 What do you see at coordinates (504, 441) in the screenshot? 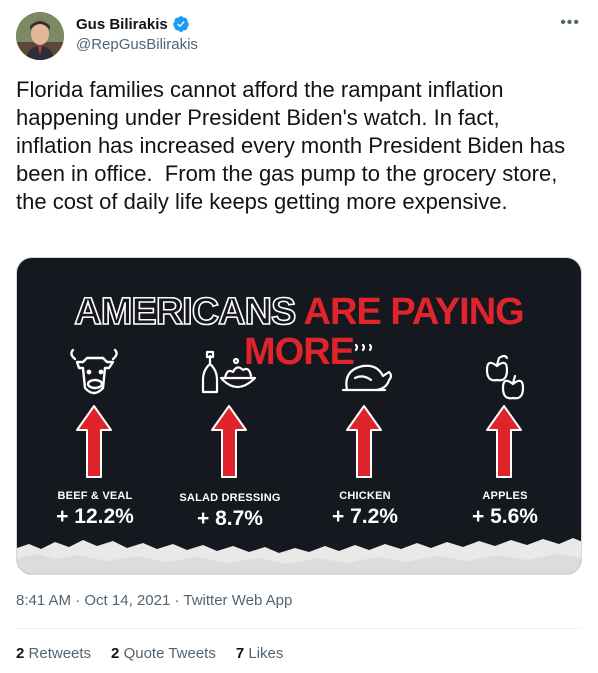
I see `arrow-apples` at bounding box center [504, 441].